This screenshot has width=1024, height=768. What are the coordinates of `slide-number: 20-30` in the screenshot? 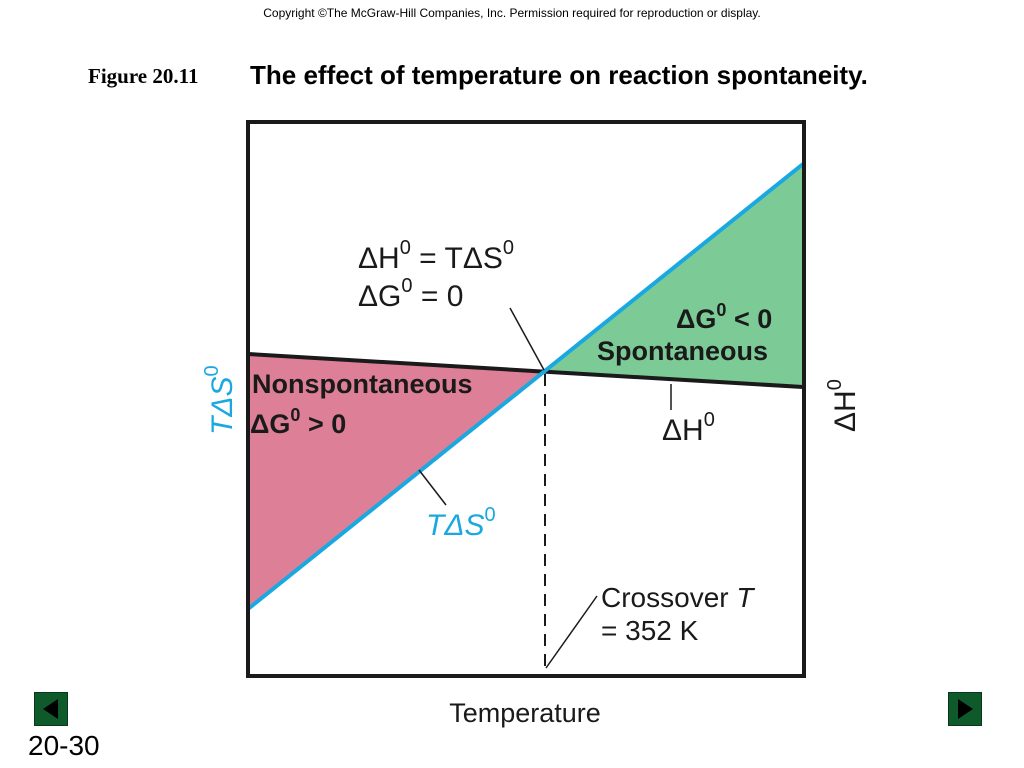 It's located at (64, 745).